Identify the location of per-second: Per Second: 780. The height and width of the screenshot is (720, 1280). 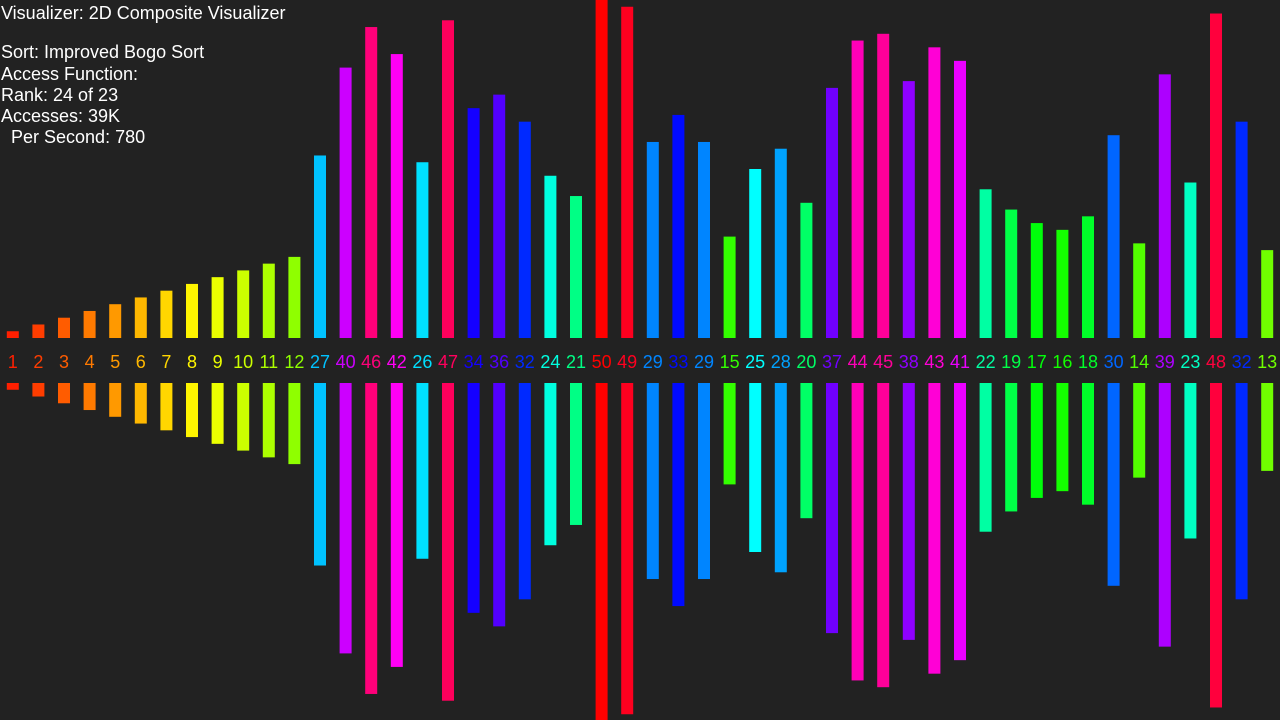
(73, 137).